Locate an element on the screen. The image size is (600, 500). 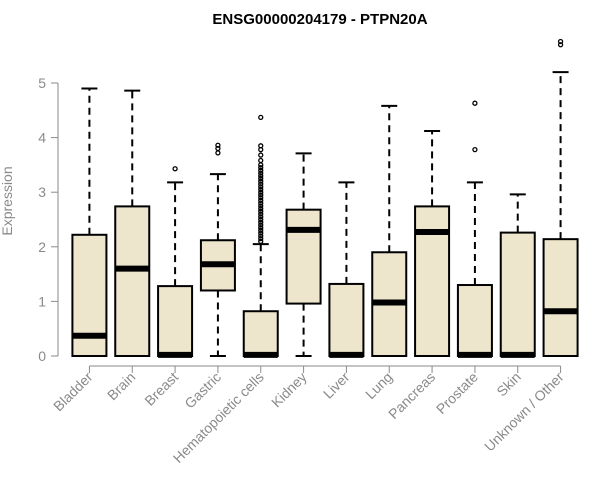
x-tick-label: Prostate is located at coordinates (457, 393).